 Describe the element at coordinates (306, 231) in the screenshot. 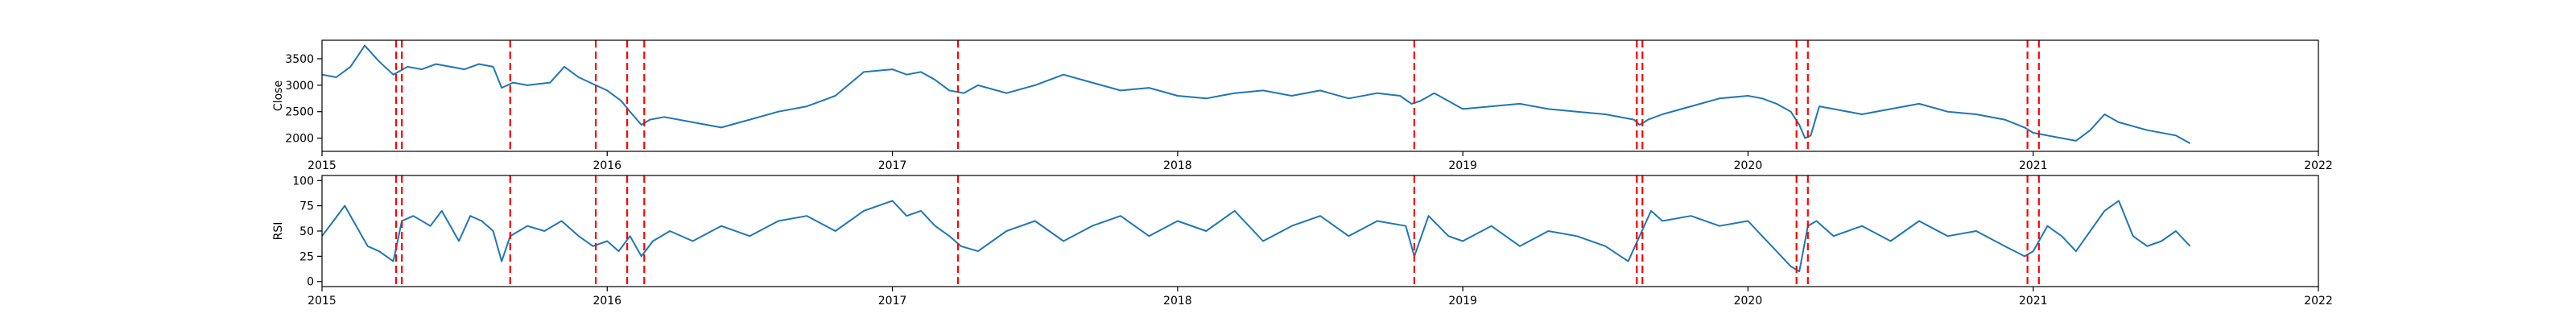

I see `y-tick-label: 50` at that location.